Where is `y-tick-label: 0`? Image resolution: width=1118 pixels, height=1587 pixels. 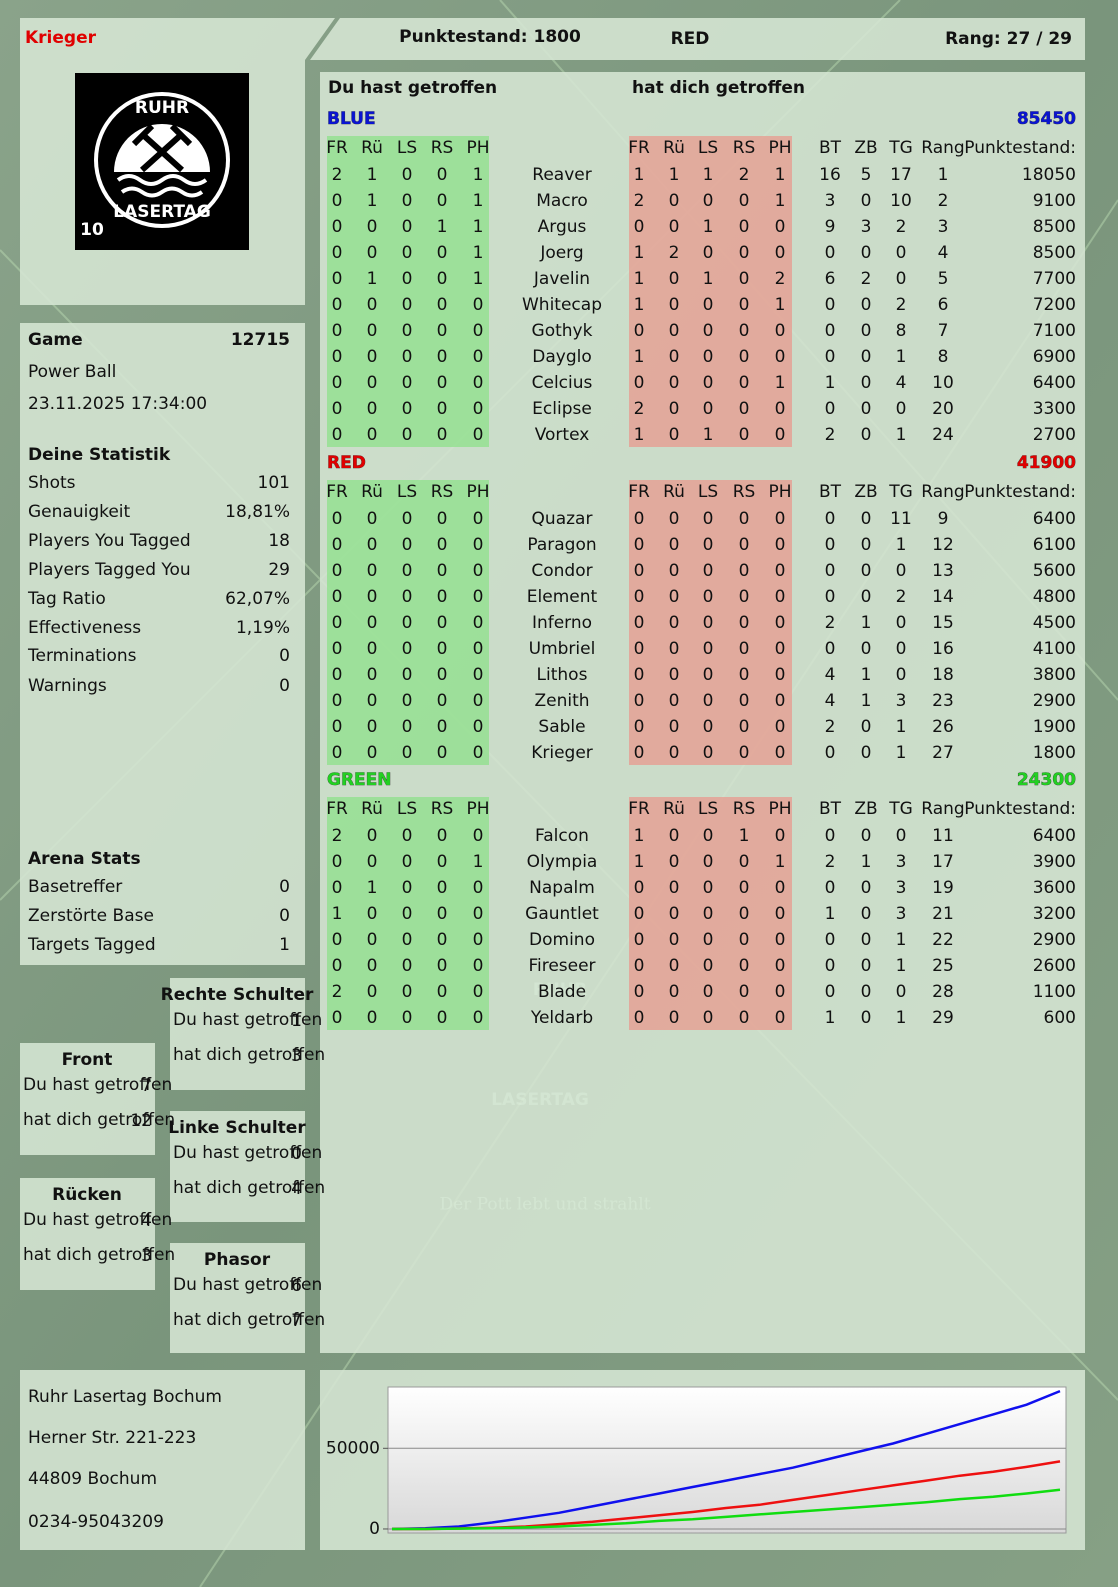 y-tick-label: 0 is located at coordinates (374, 1529).